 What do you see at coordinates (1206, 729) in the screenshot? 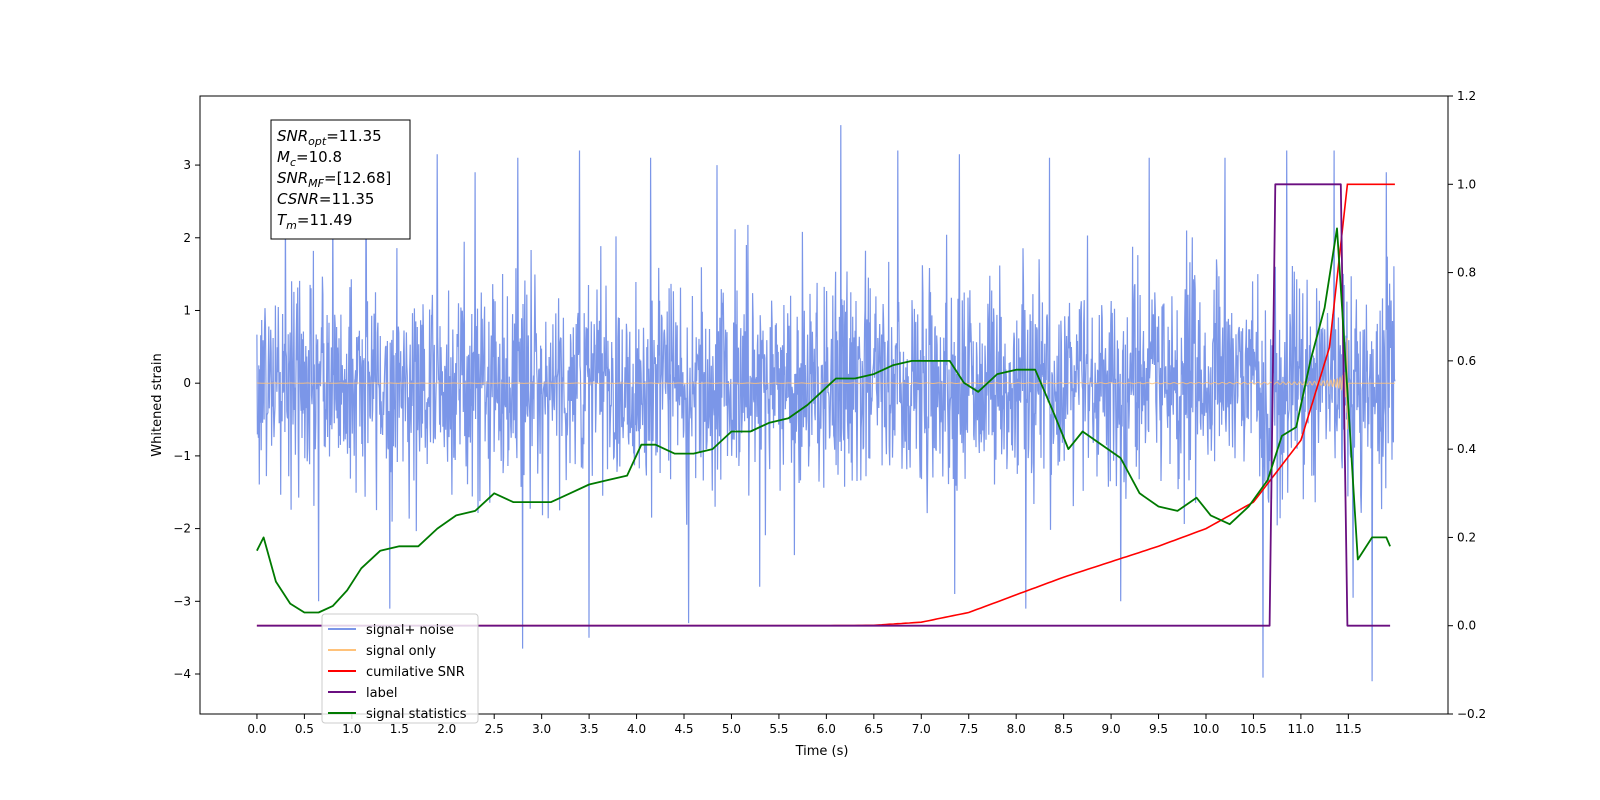
I see `x-tick-label: 10.0` at bounding box center [1206, 729].